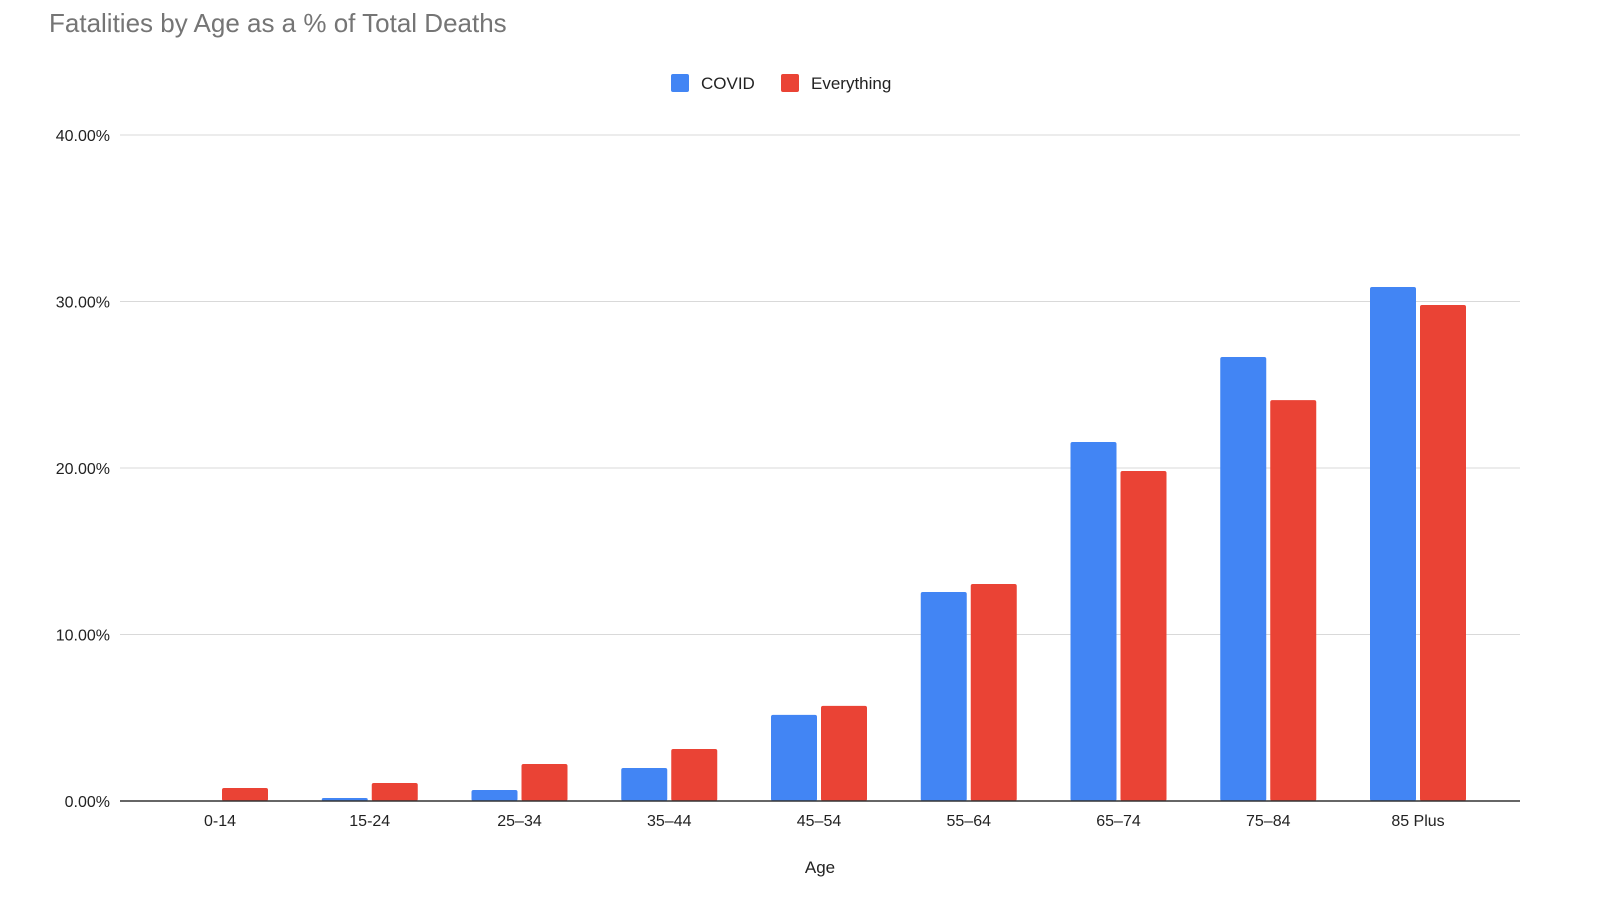 The height and width of the screenshot is (900, 1600). Describe the element at coordinates (820, 867) in the screenshot. I see `x-axis-title: Age` at that location.